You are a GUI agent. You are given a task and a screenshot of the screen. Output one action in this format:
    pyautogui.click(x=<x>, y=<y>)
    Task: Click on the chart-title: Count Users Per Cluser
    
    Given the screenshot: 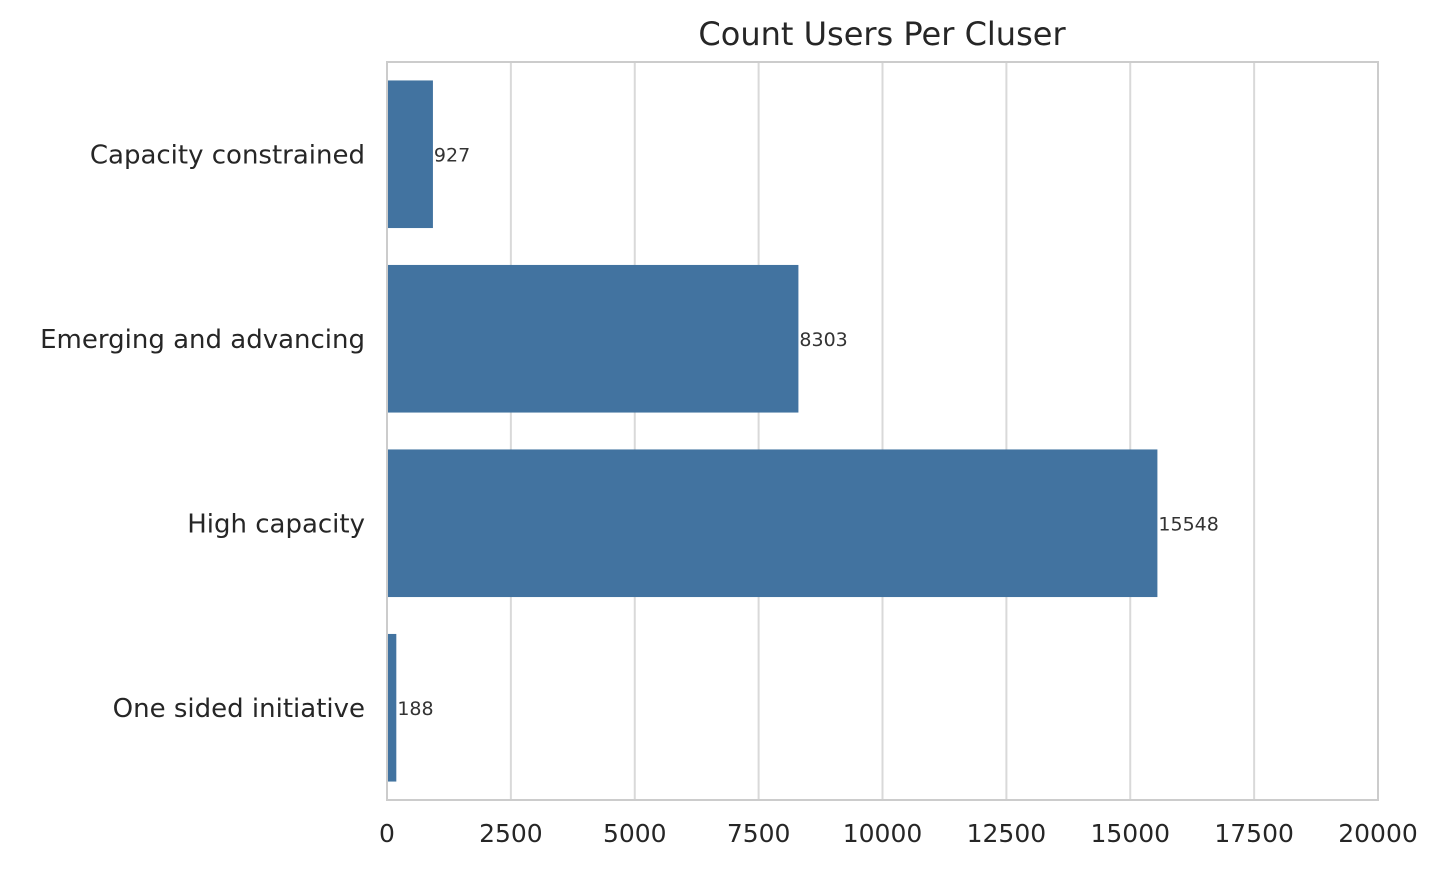 What is the action you would take?
    pyautogui.click(x=882, y=34)
    